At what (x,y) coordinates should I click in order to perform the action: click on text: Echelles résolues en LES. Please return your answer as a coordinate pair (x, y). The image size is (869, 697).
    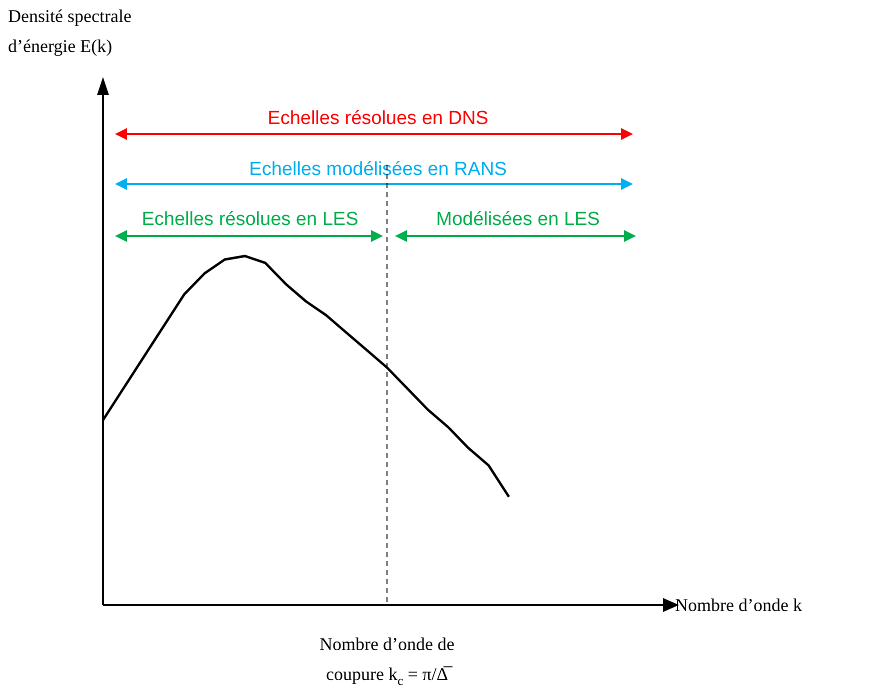
    Looking at the image, I should click on (250, 219).